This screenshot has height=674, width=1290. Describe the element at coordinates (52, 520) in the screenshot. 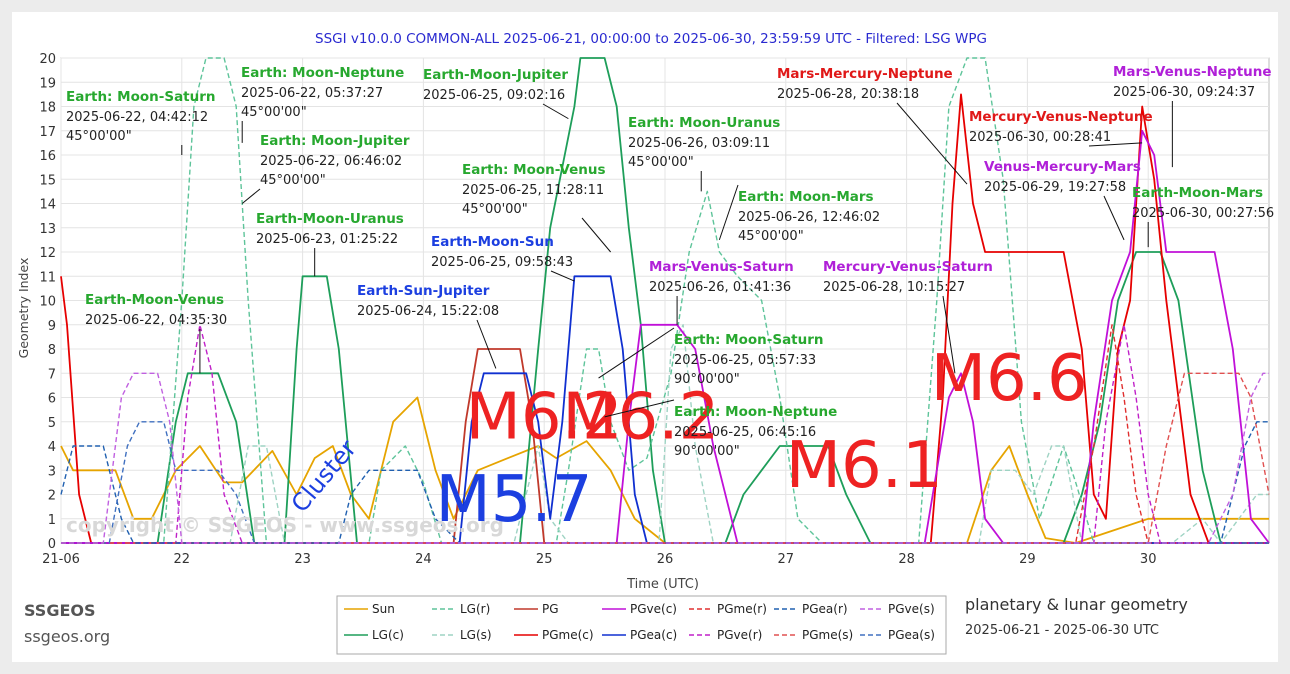

I see `y-tick-label: 1` at that location.